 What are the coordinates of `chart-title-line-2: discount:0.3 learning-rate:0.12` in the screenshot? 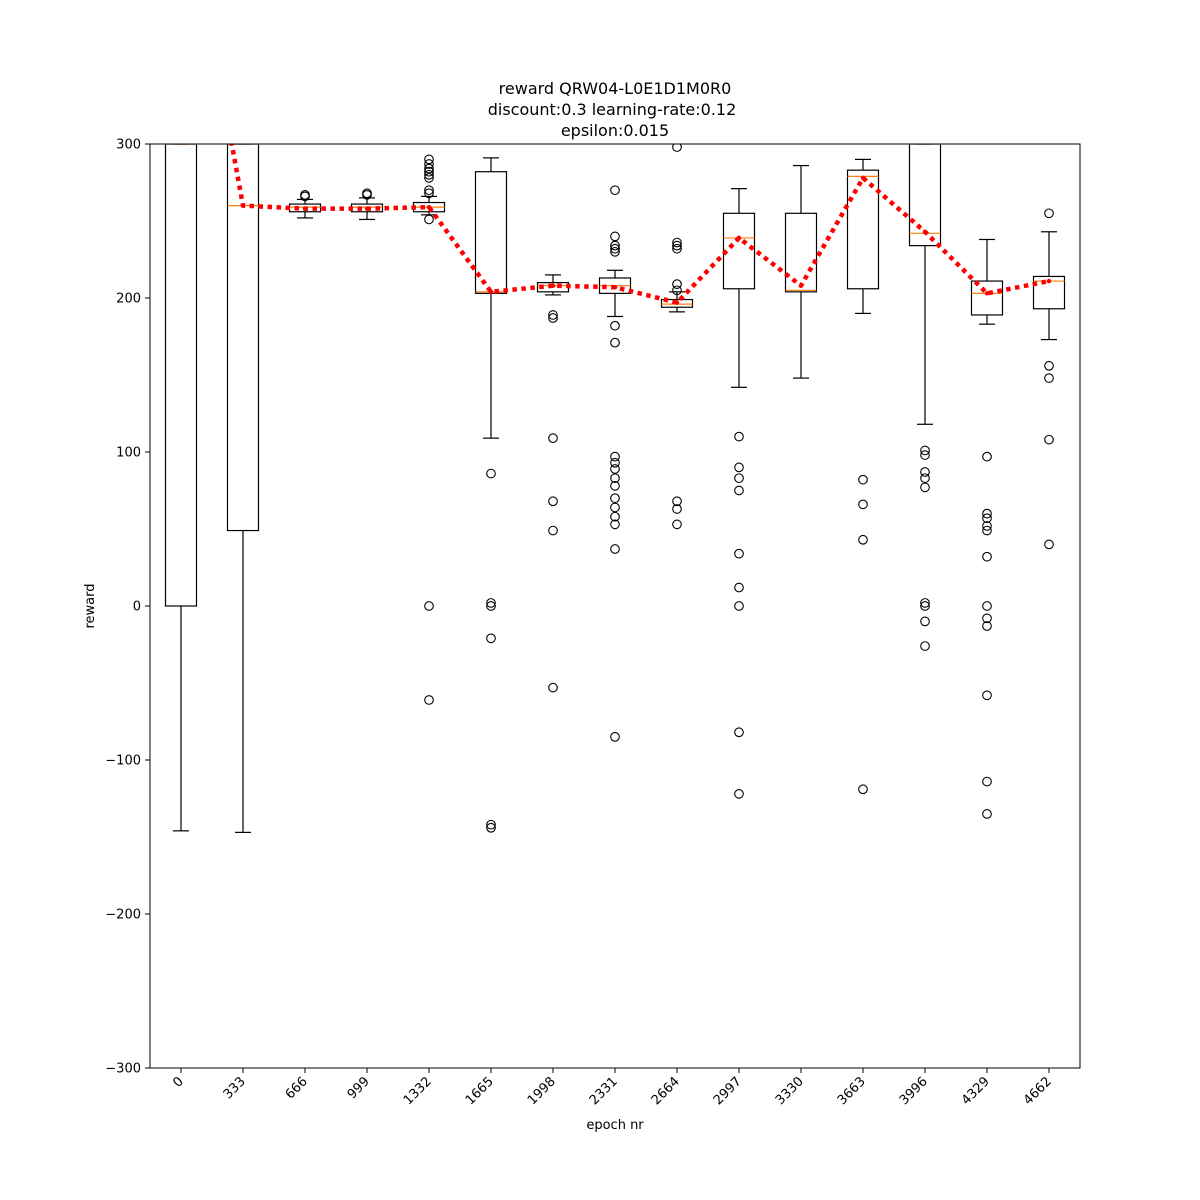 It's located at (612, 109).